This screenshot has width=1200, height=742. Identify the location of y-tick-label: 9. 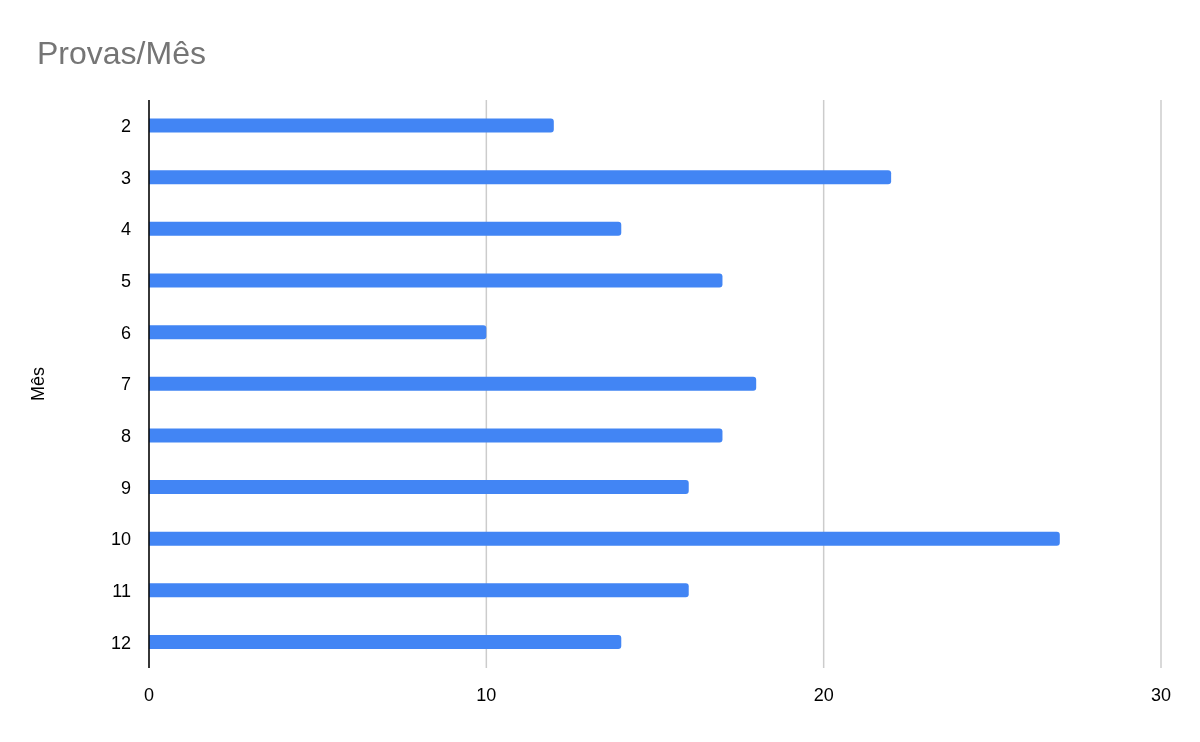
(125, 487).